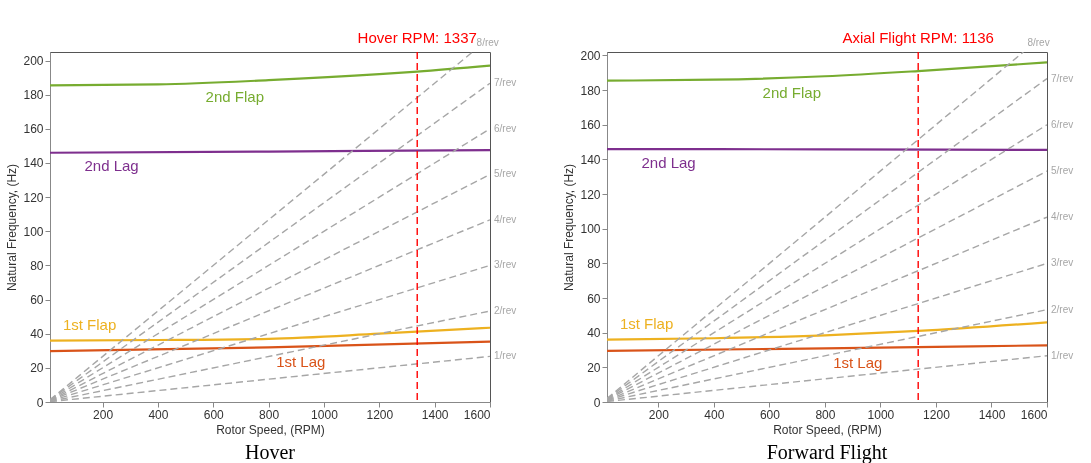 The image size is (1091, 463). What do you see at coordinates (918, 37) in the screenshot?
I see `ref-line-label: Axial Flight RPM: 1136` at bounding box center [918, 37].